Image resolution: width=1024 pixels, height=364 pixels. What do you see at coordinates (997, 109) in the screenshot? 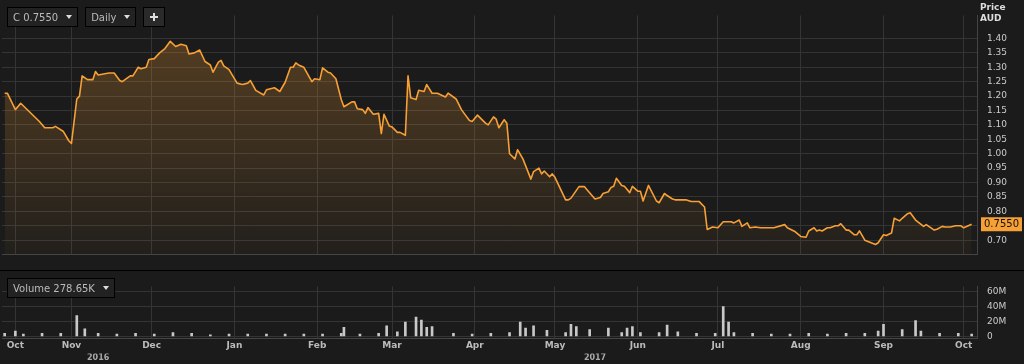
I see `y-tick-label: 1.15` at bounding box center [997, 109].